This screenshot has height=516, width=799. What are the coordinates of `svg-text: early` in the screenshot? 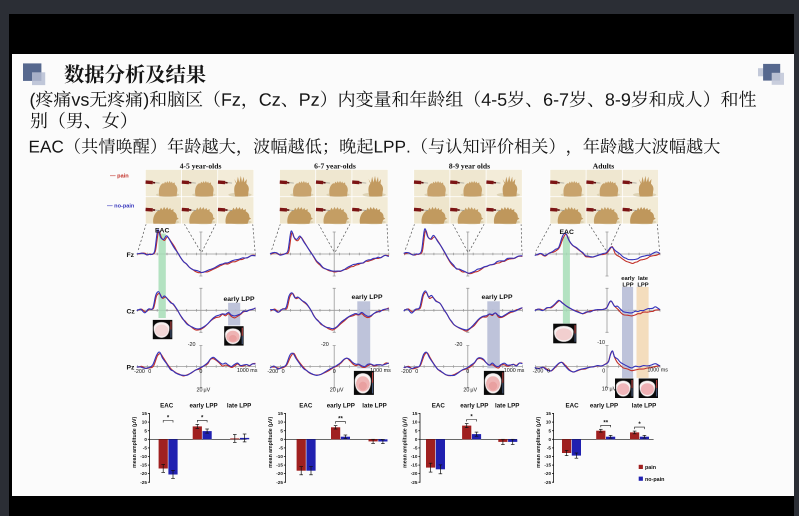 It's located at (628, 279).